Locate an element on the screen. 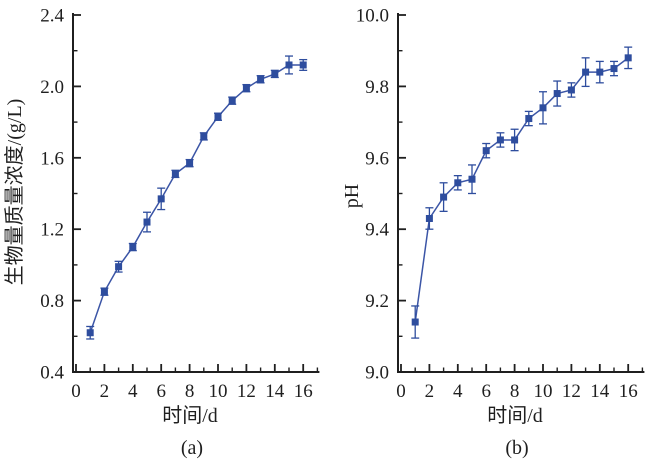 This screenshot has height=474, width=668. y-tick-label: 1.6 is located at coordinates (52, 158).